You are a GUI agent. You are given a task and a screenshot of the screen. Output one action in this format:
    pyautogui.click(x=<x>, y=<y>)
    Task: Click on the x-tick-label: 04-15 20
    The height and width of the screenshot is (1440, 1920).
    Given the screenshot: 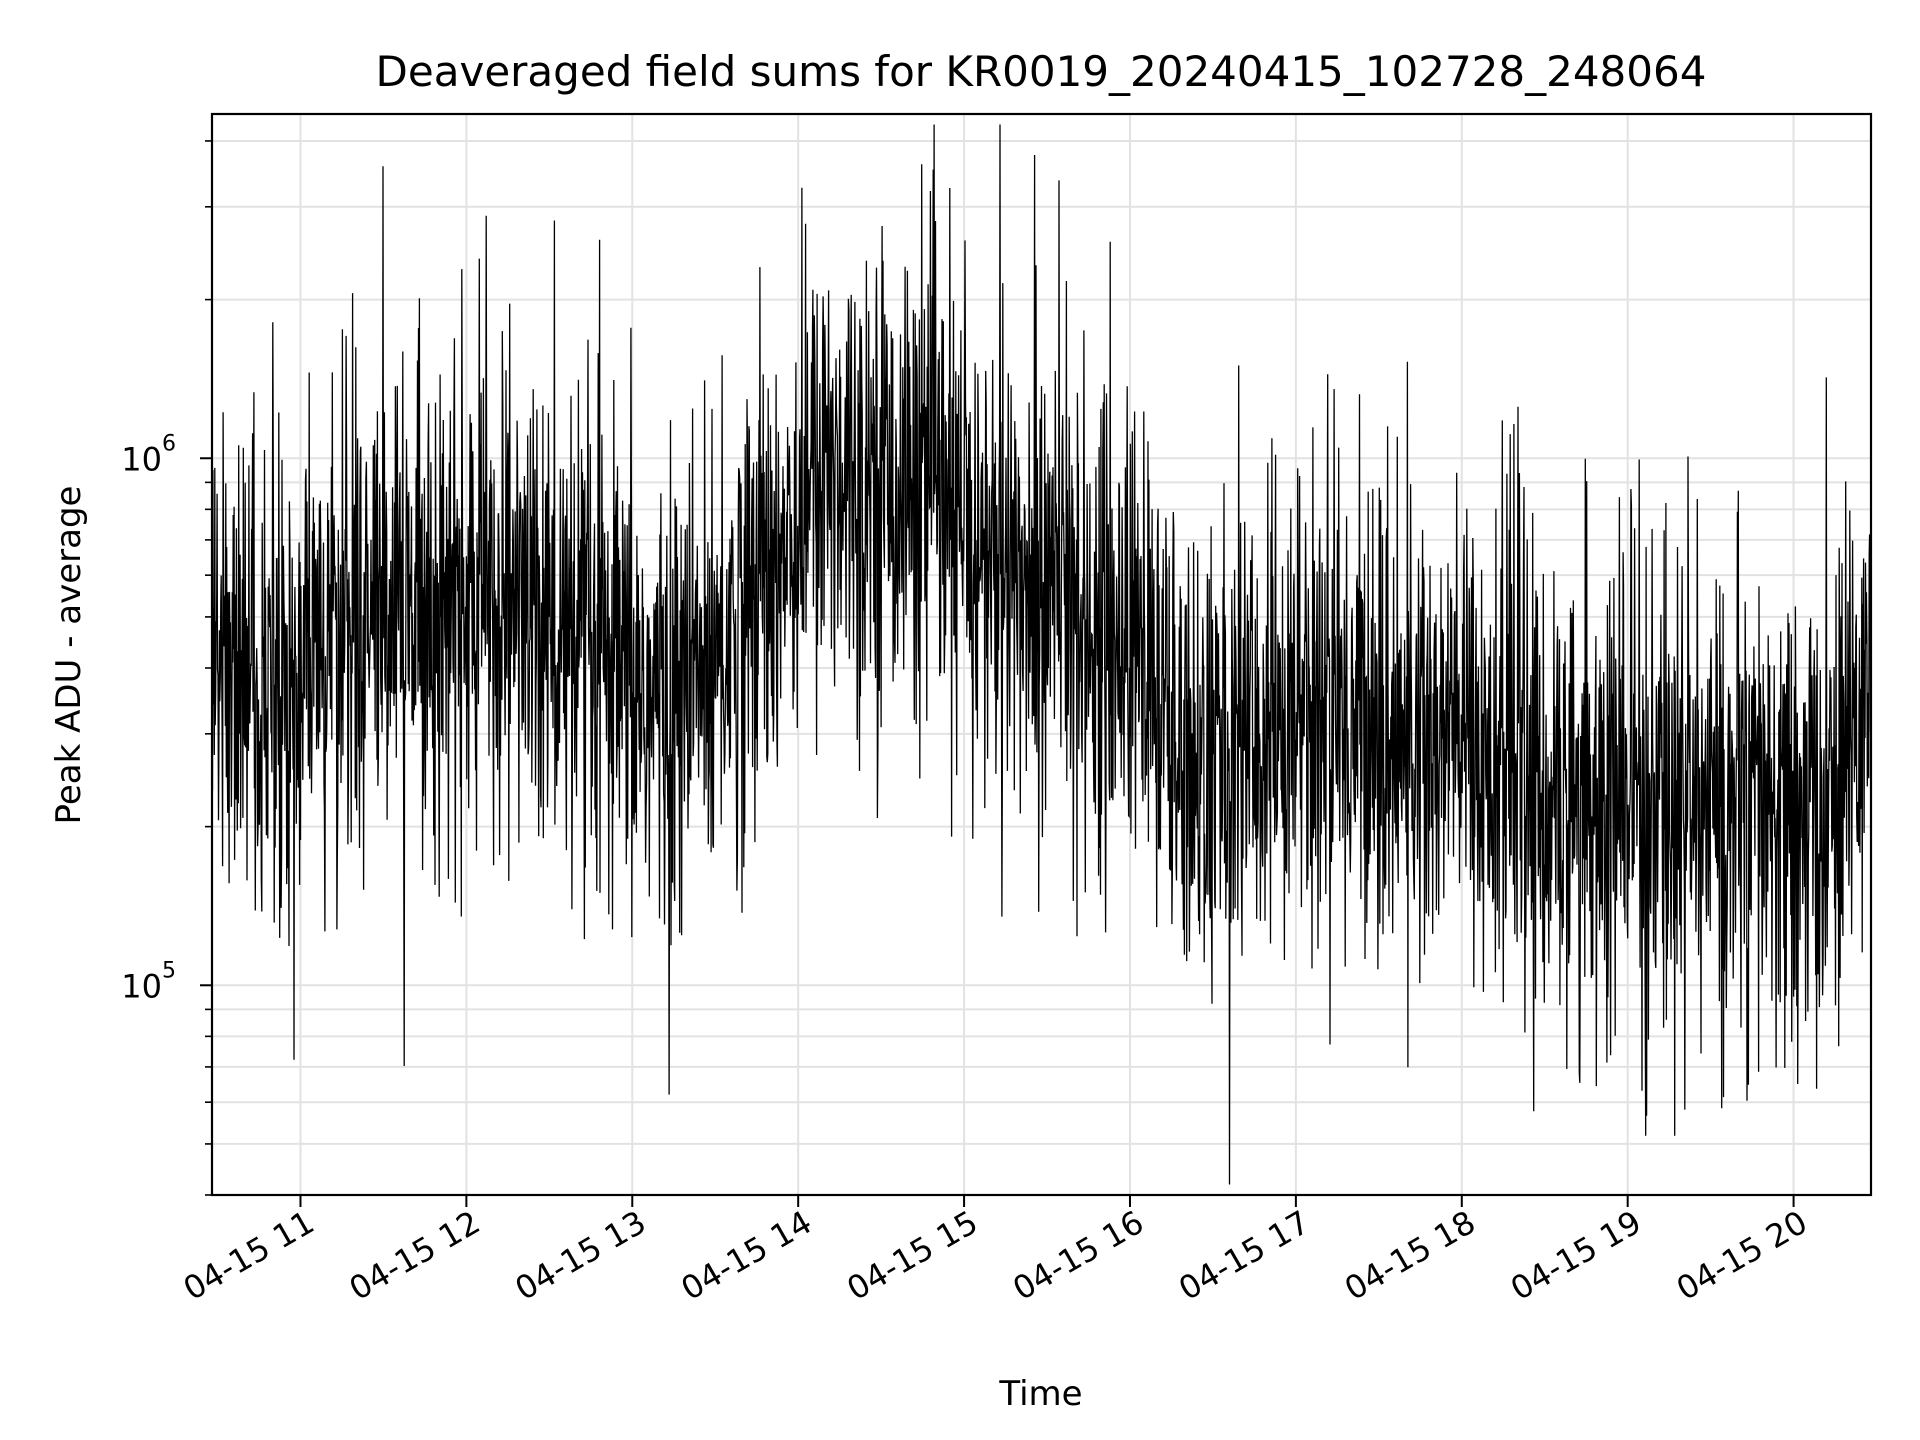 What is the action you would take?
    pyautogui.click(x=1742, y=1255)
    